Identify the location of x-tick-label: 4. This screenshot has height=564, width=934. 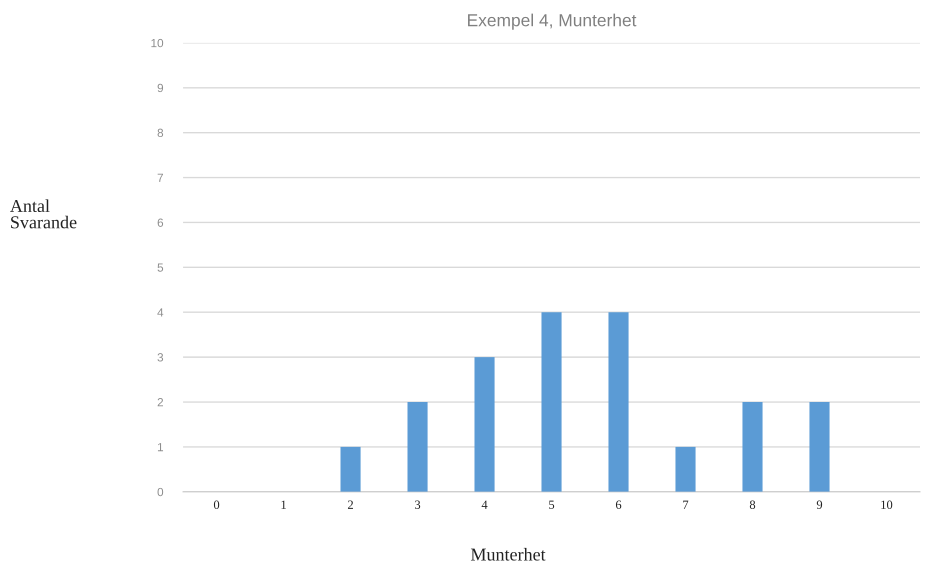
(485, 504).